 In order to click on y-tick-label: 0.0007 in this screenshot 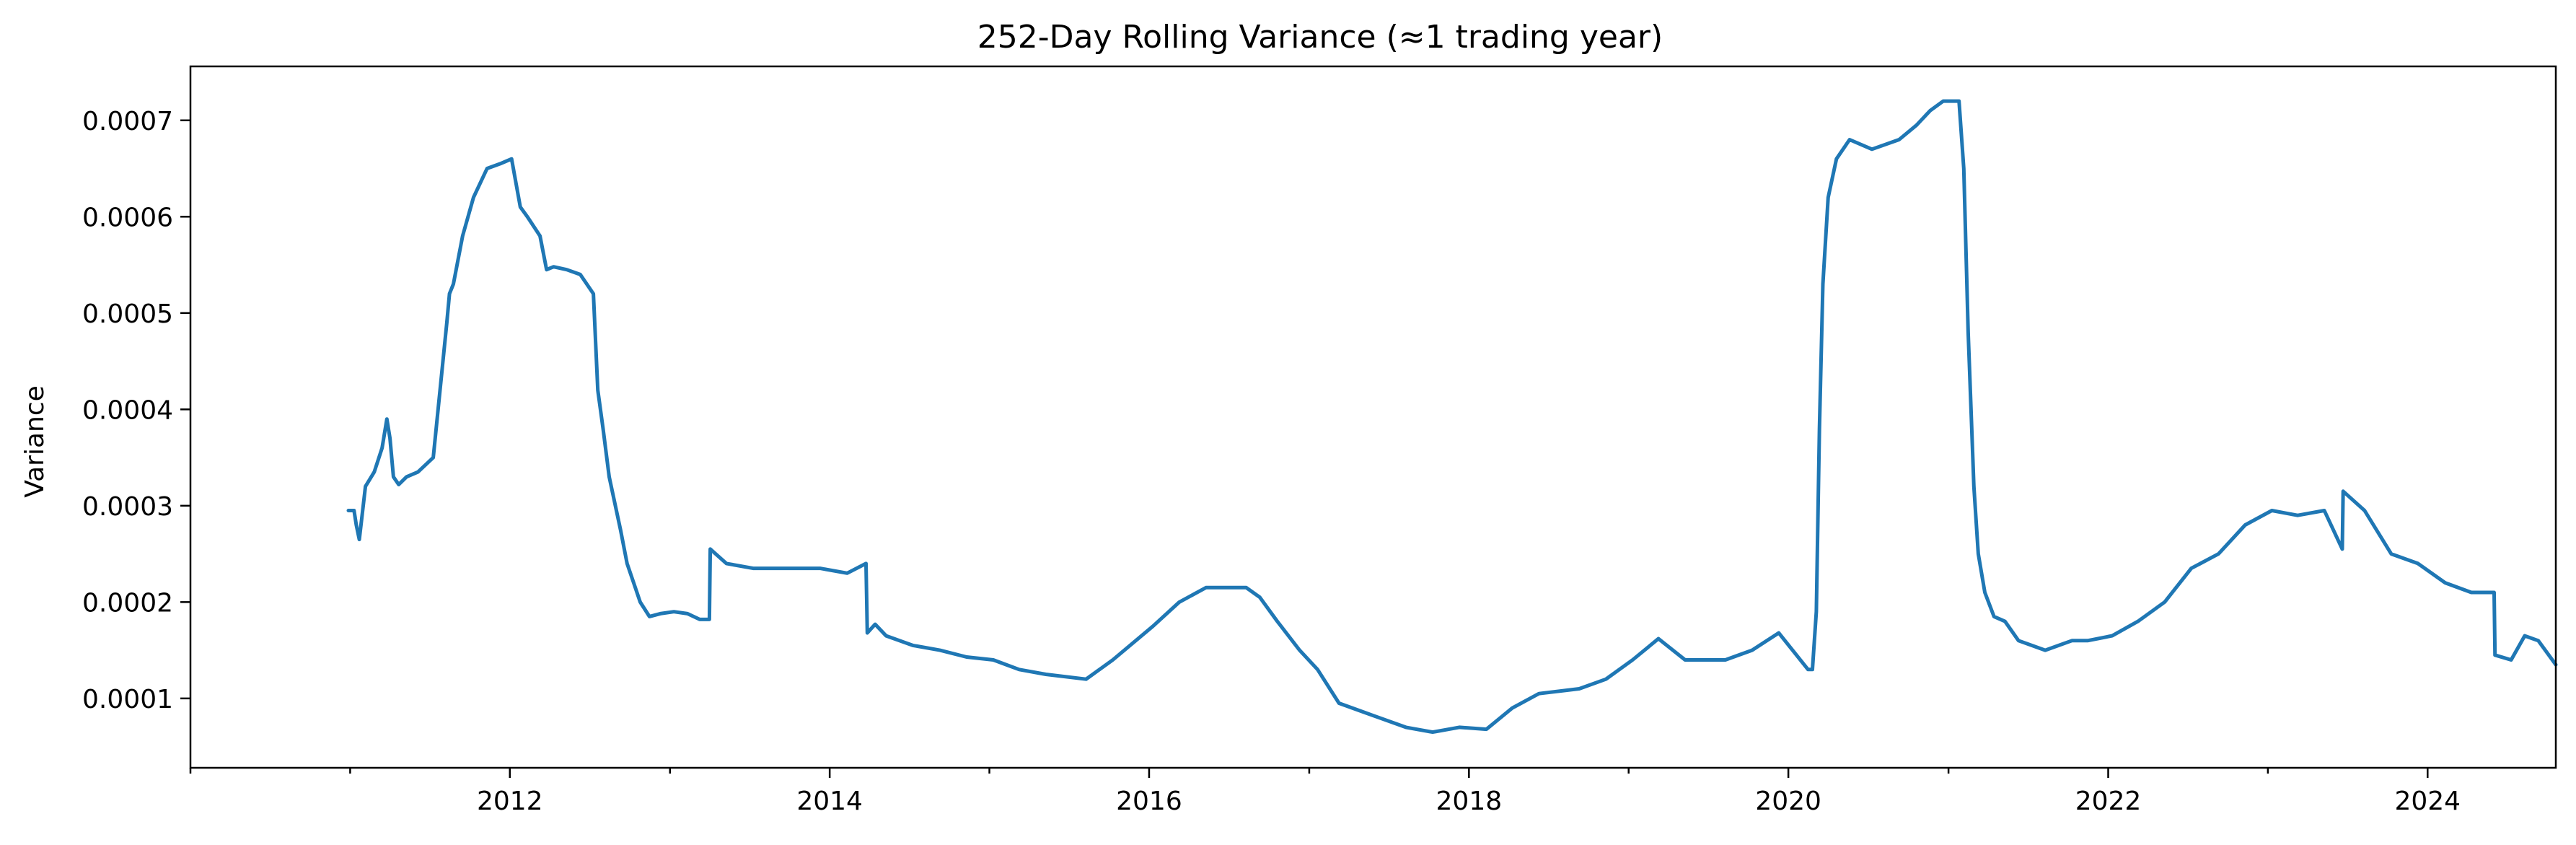, I will do `click(127, 121)`.